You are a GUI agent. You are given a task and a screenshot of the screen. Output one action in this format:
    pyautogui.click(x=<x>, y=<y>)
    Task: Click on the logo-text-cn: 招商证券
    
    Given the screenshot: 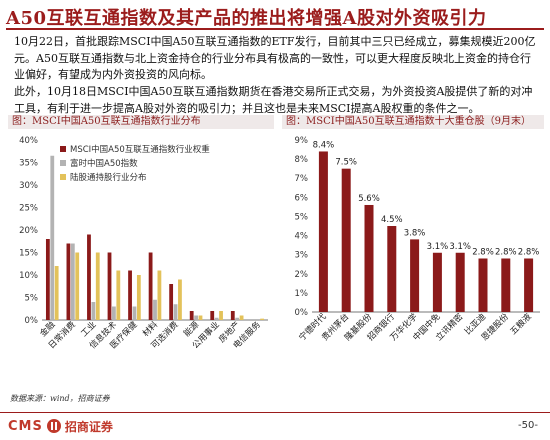 What is the action you would take?
    pyautogui.click(x=88, y=426)
    